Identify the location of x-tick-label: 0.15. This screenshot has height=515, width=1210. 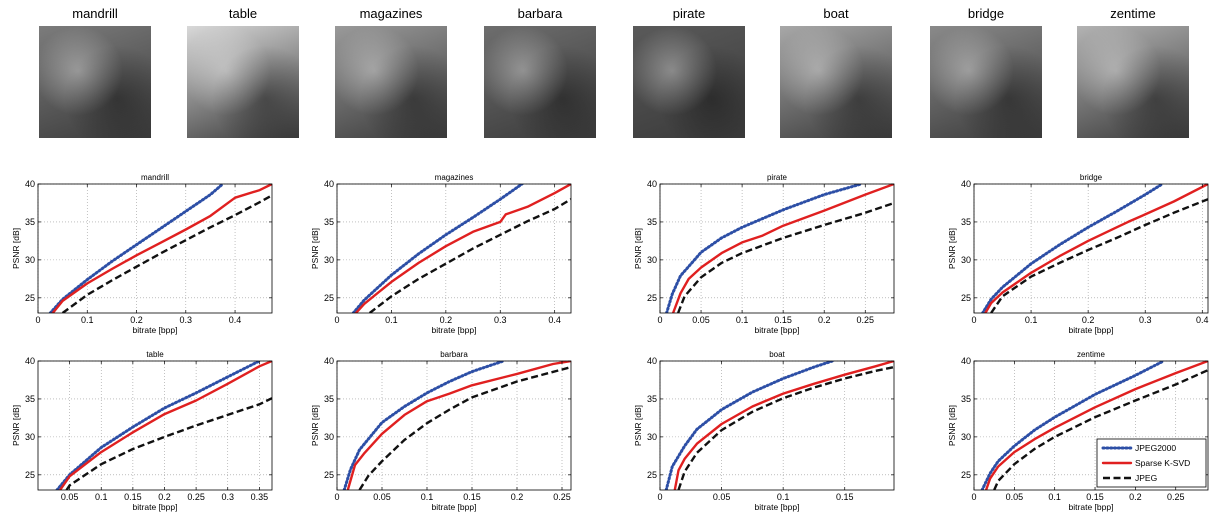
(783, 320).